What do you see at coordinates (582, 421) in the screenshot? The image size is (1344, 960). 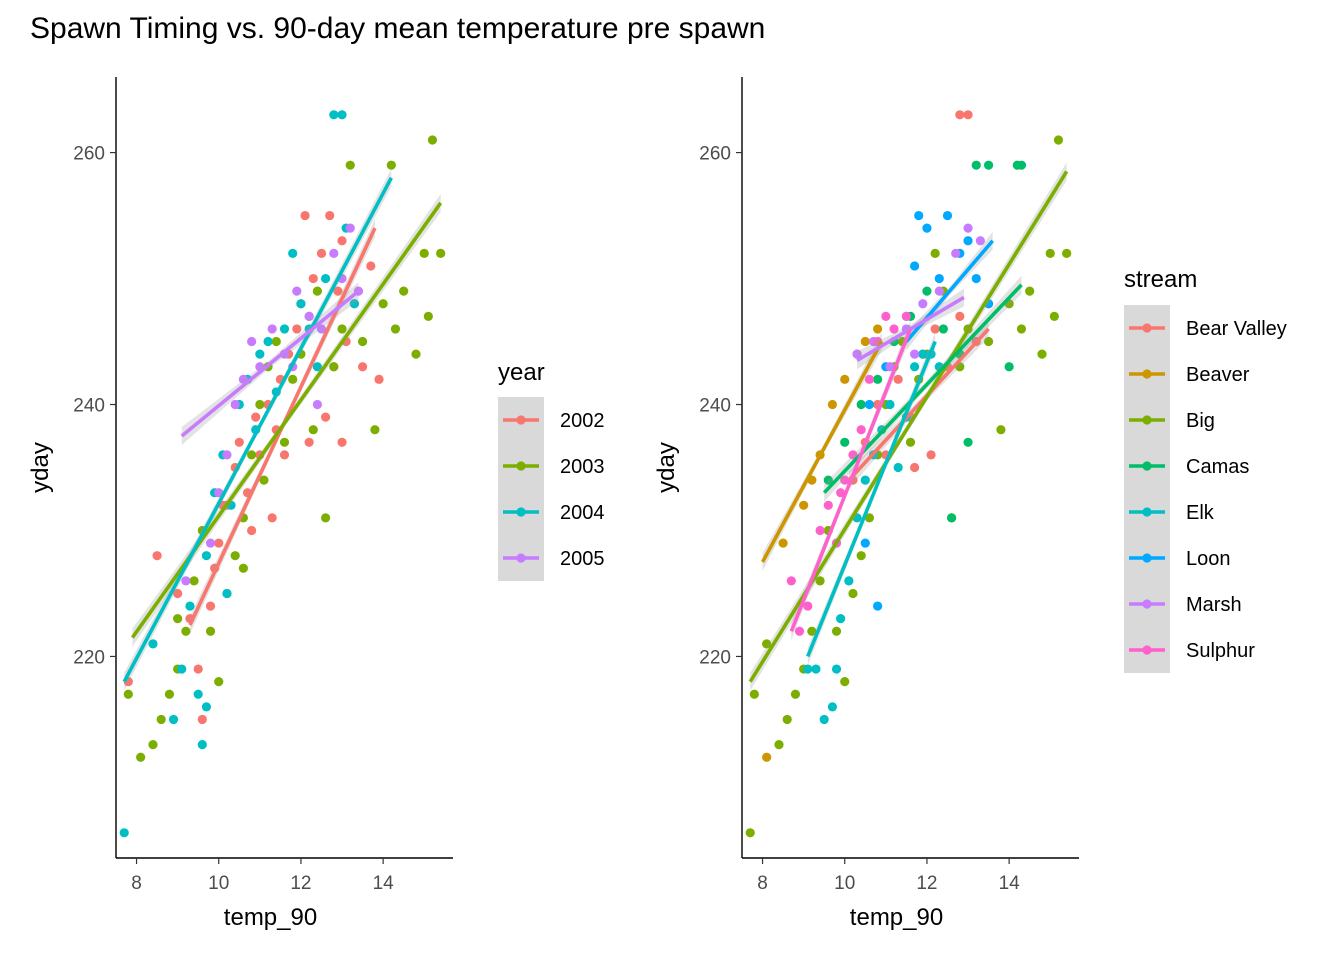 I see `legend-label: 2002` at bounding box center [582, 421].